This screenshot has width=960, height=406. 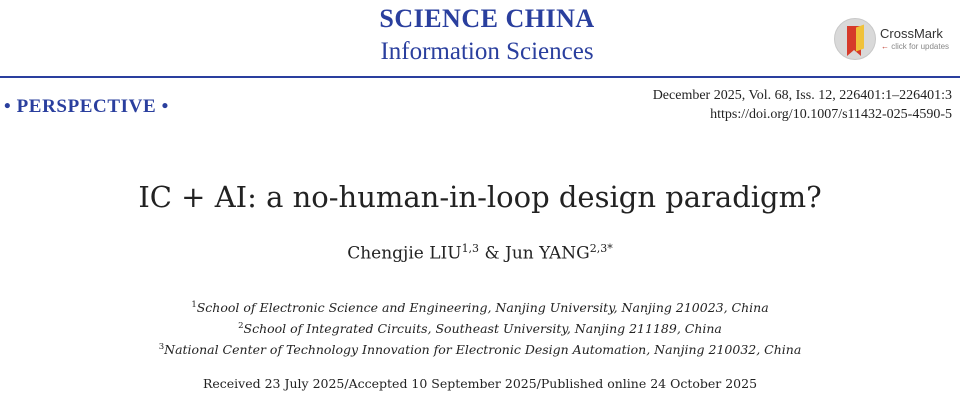 What do you see at coordinates (487, 18) in the screenshot?
I see `journal-title: SCIENCE CHINA` at bounding box center [487, 18].